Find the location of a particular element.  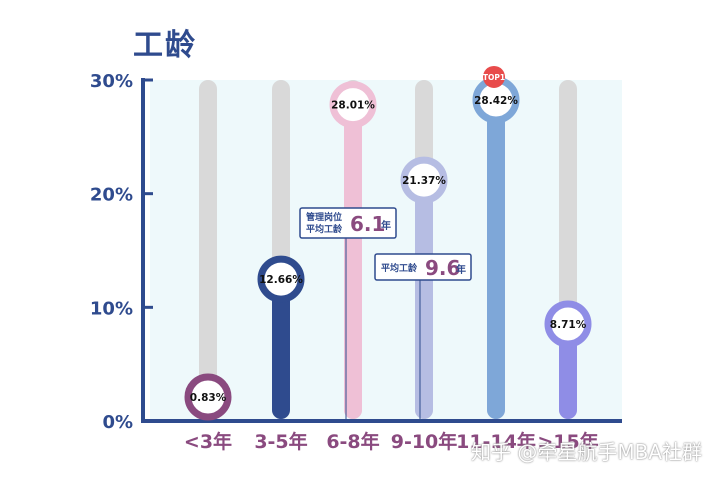

x-tick-label: >15年 is located at coordinates (567, 441).